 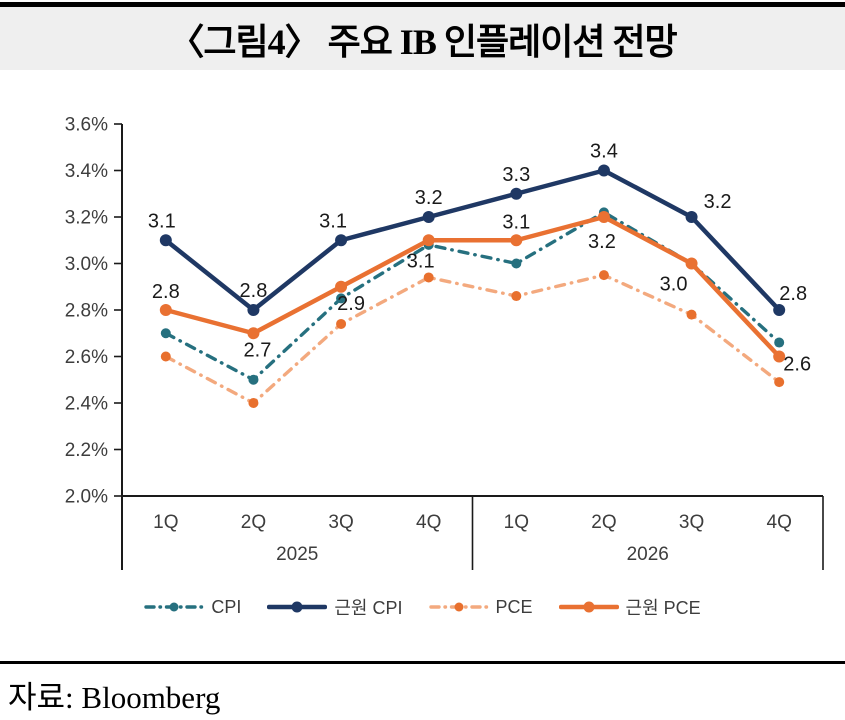 What do you see at coordinates (422, 607) in the screenshot?
I see `chart-legend: CPI 근원 CPI PCE 근원 PCE` at bounding box center [422, 607].